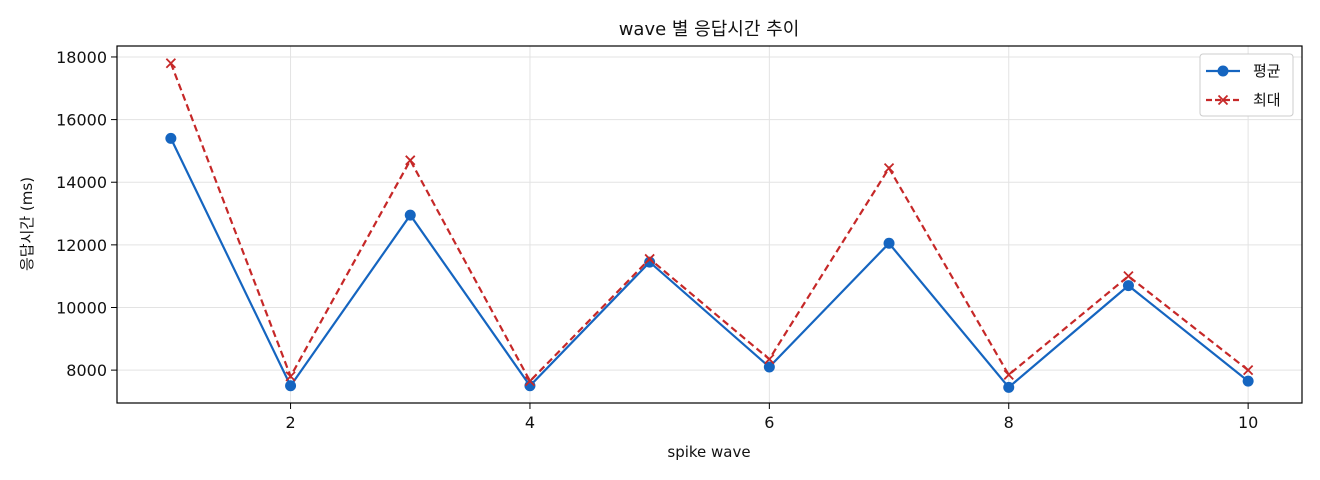 The height and width of the screenshot is (480, 1320). I want to click on legend-label: 최대, so click(1267, 100).